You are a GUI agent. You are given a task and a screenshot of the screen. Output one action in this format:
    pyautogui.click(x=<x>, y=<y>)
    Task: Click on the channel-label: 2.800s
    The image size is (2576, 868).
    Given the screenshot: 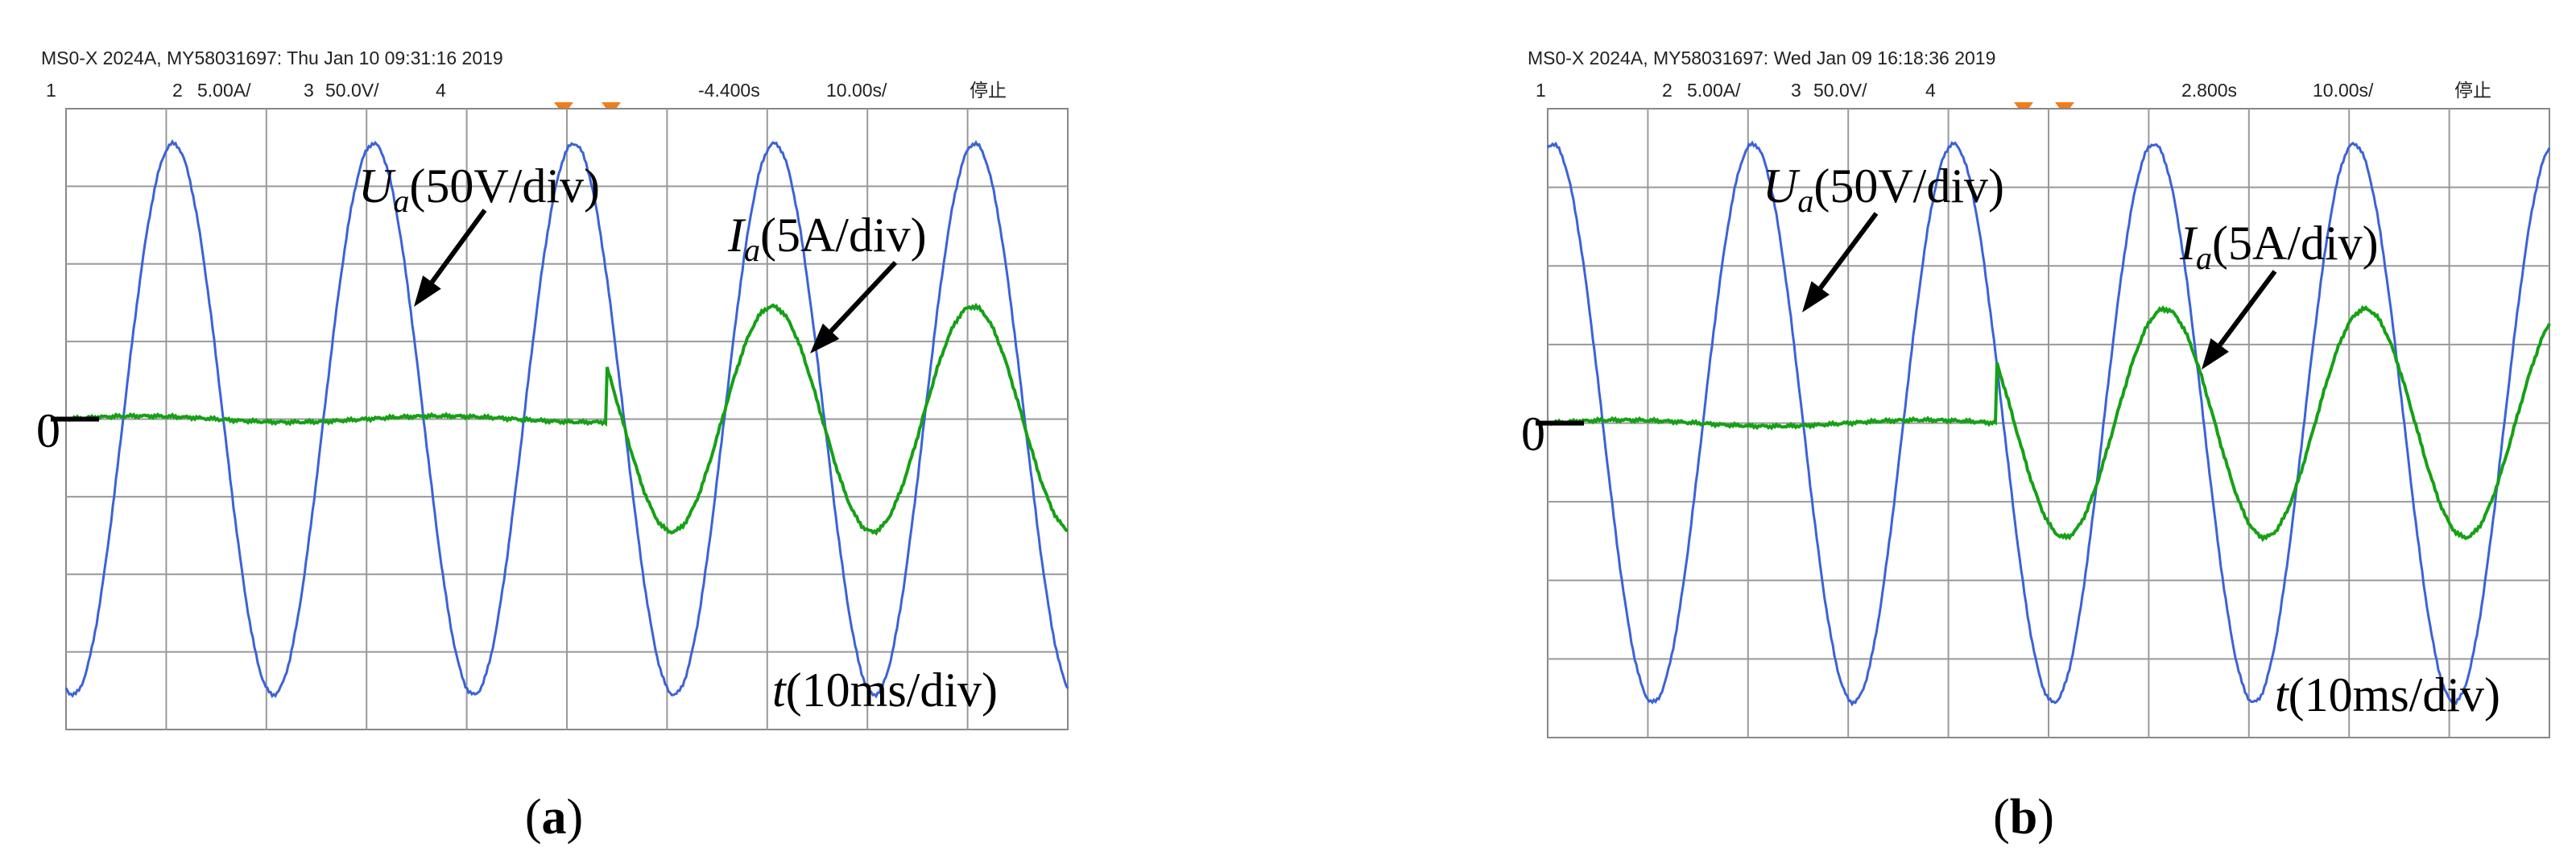 What is the action you would take?
    pyautogui.click(x=2209, y=90)
    